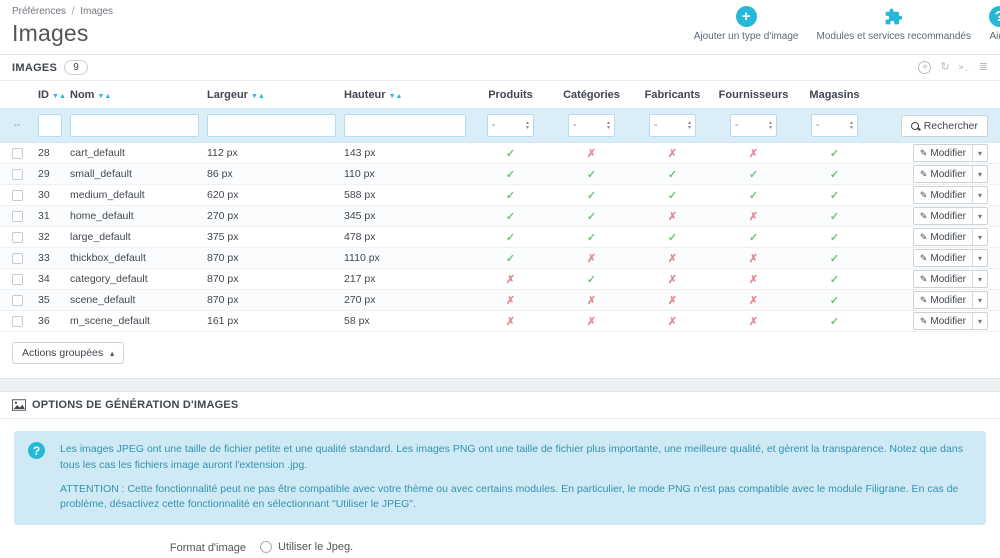  I want to click on cell-name: category_default, so click(134, 279).